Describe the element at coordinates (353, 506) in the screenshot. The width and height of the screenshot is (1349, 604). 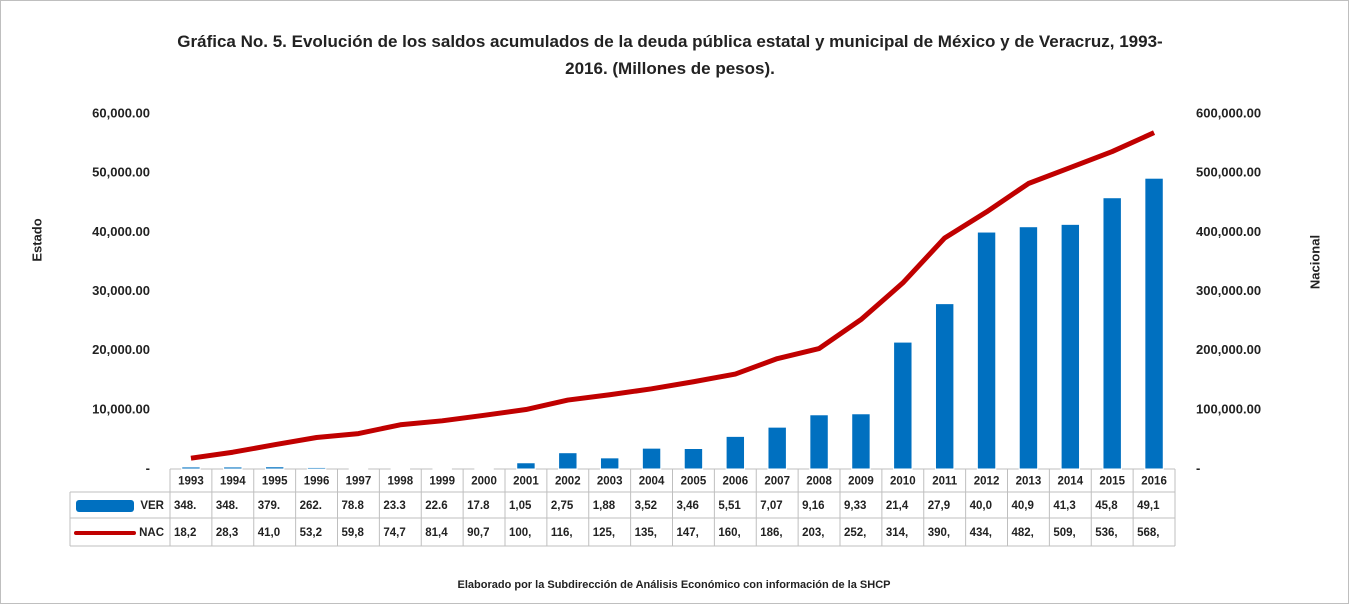
I see `table-value: 78.8` at that location.